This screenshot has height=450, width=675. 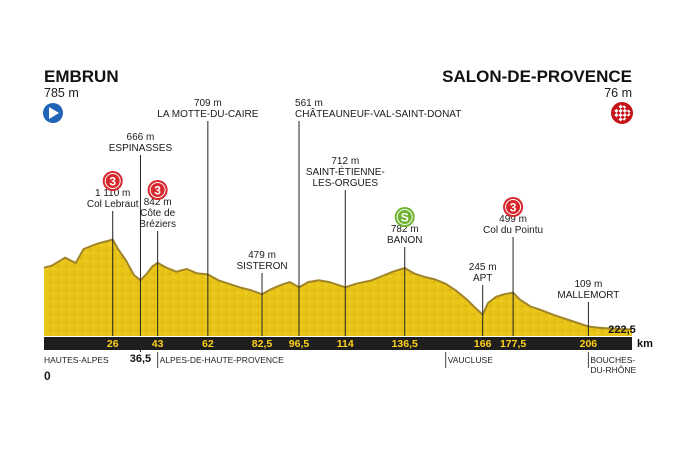 I want to click on waypoint-name: ESPINASSES, so click(x=141, y=148).